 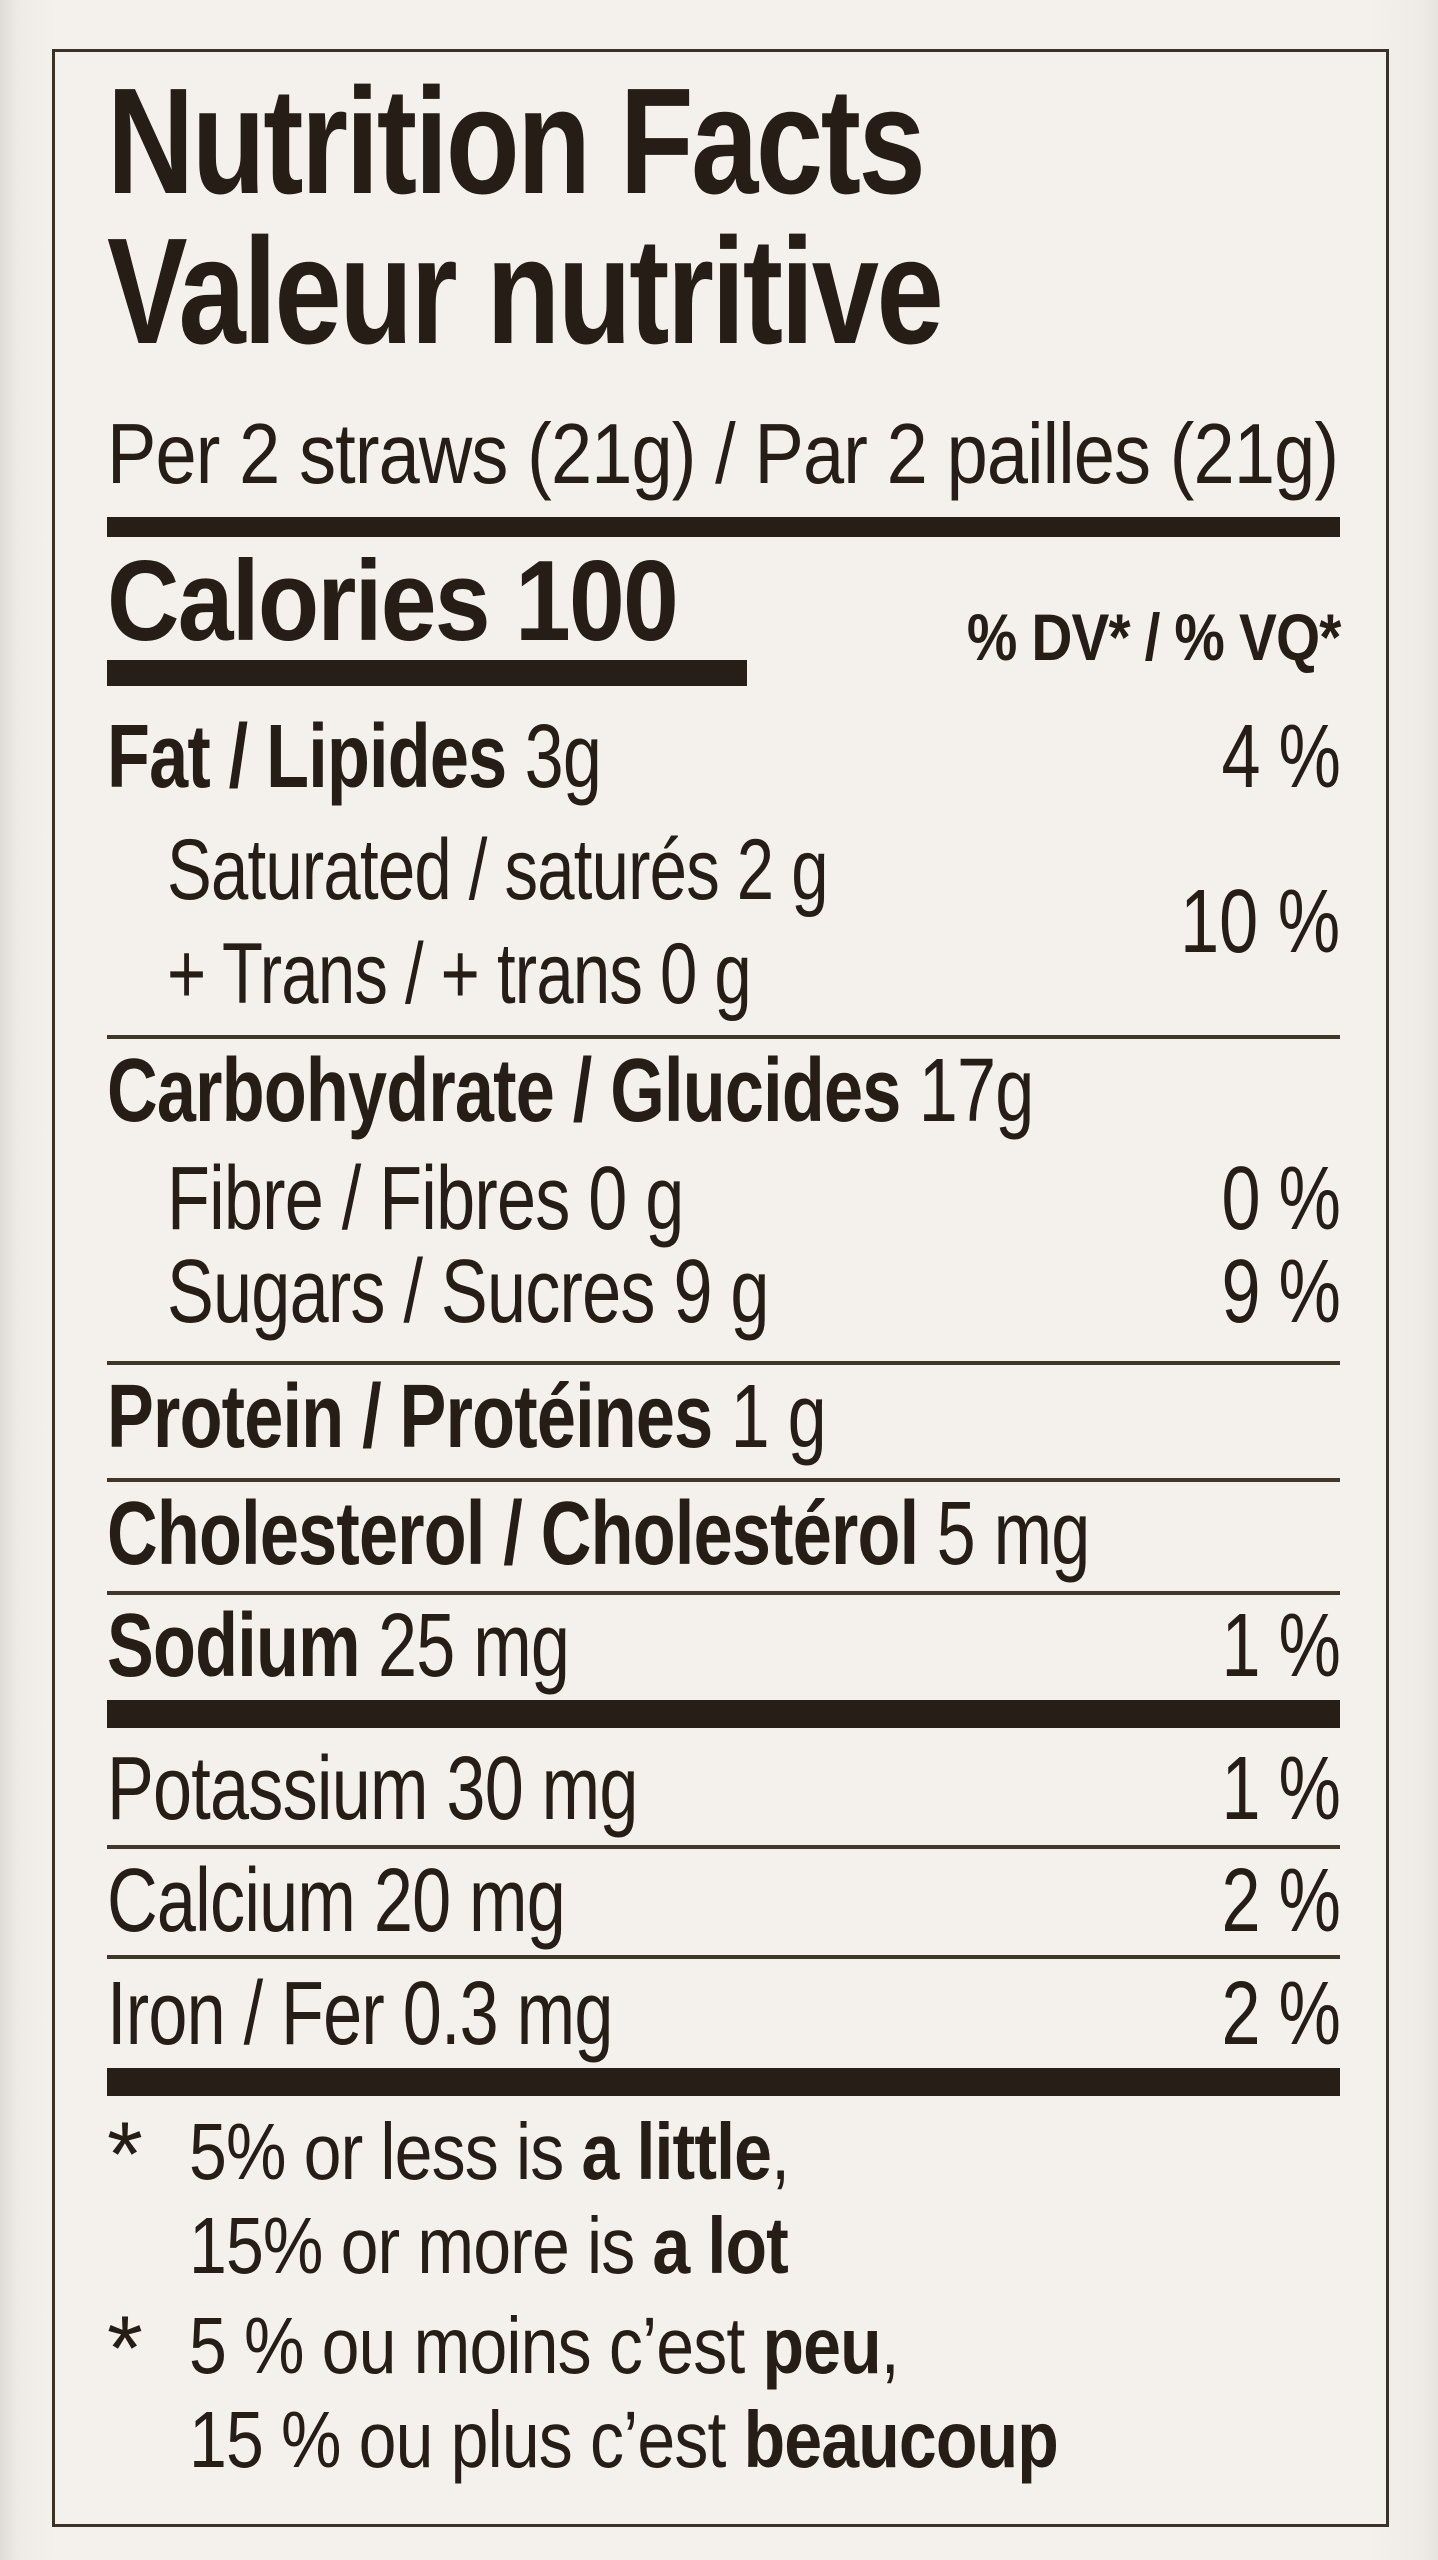 I want to click on trans-line: + Trans / + trans 0 g, so click(x=459, y=974).